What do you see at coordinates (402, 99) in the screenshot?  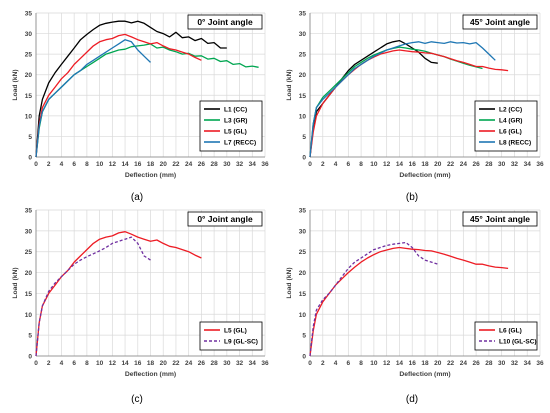 I see `series-line-l8-recc` at bounding box center [402, 99].